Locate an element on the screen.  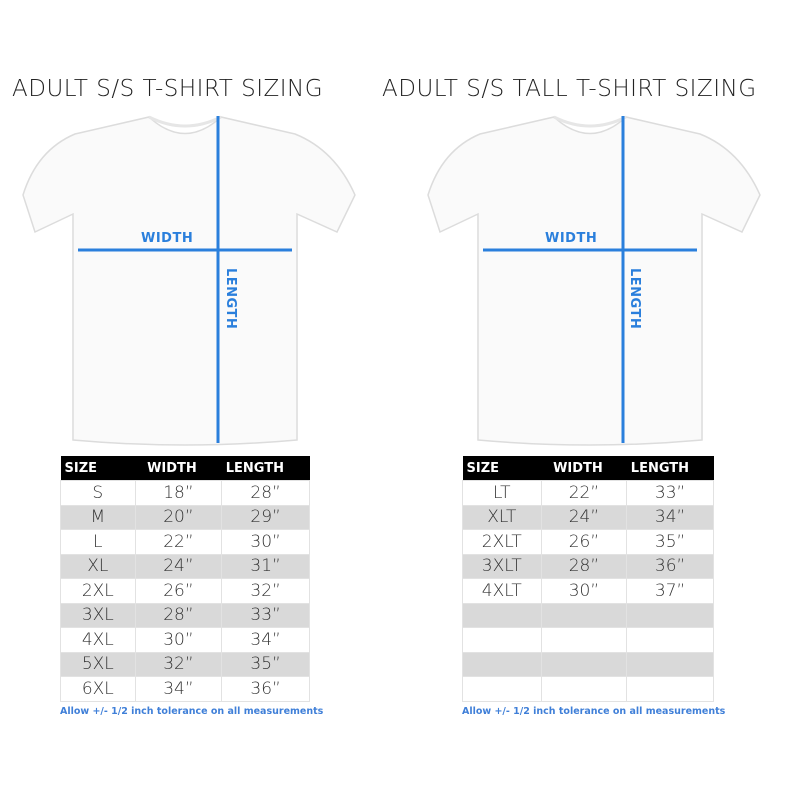
right-collar is located at coordinates (590, 121).